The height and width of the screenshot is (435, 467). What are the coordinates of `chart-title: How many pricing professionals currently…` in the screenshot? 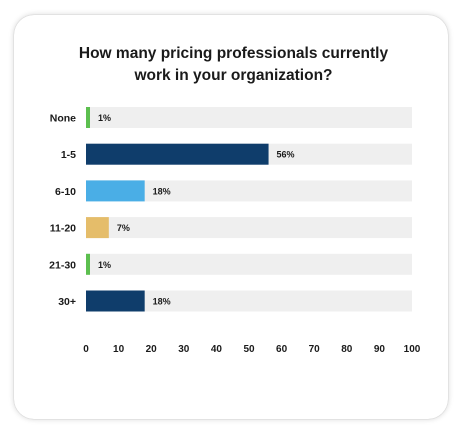 It's located at (233, 65).